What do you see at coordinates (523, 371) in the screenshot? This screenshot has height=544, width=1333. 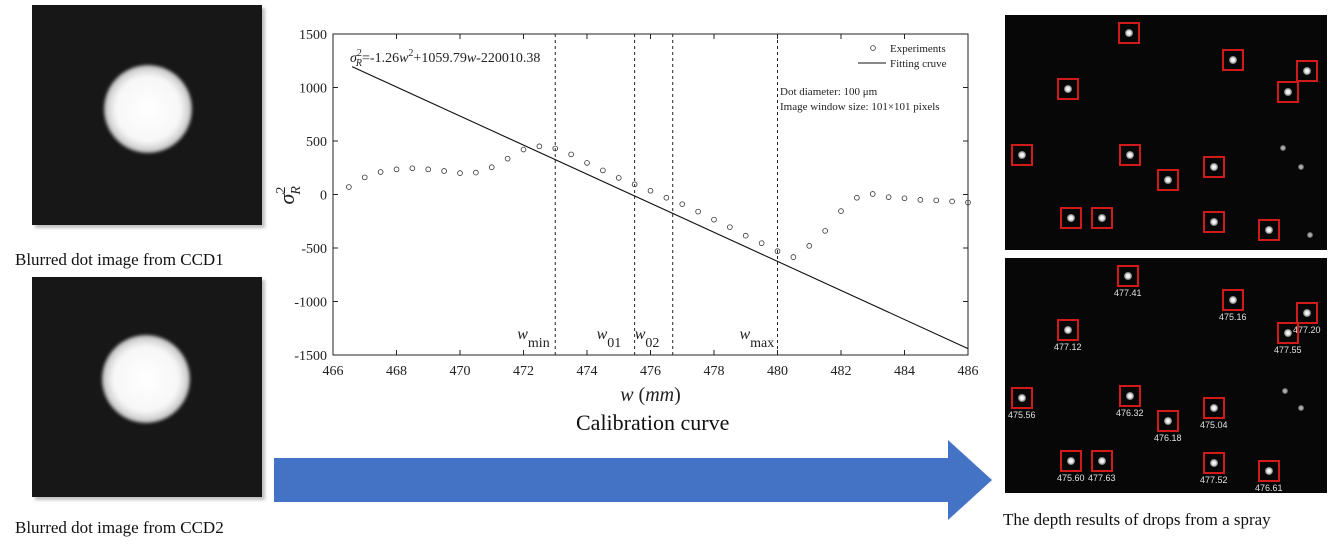 I see `x-tick-label: 472` at bounding box center [523, 371].